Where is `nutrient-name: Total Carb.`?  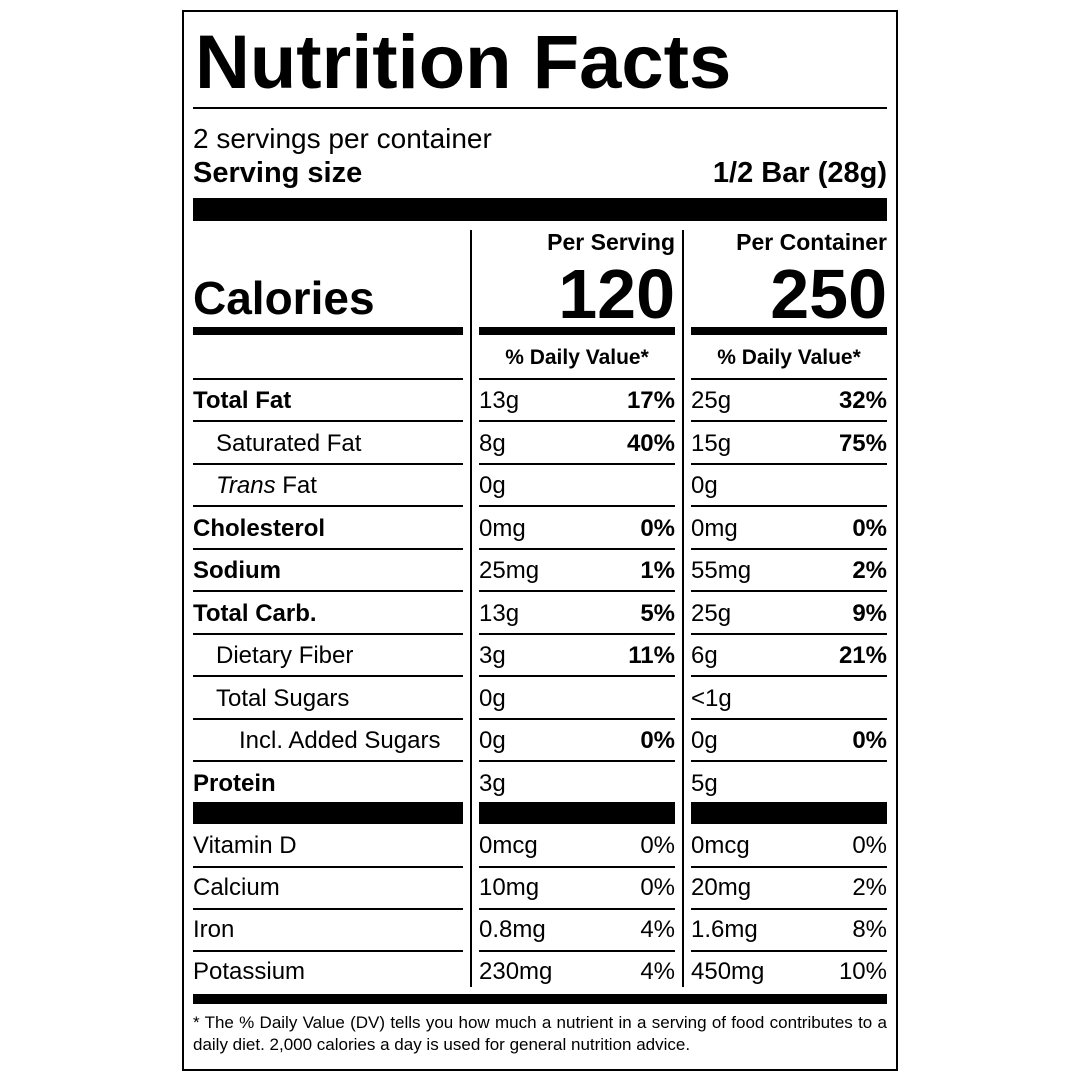
nutrient-name: Total Carb. is located at coordinates (255, 614).